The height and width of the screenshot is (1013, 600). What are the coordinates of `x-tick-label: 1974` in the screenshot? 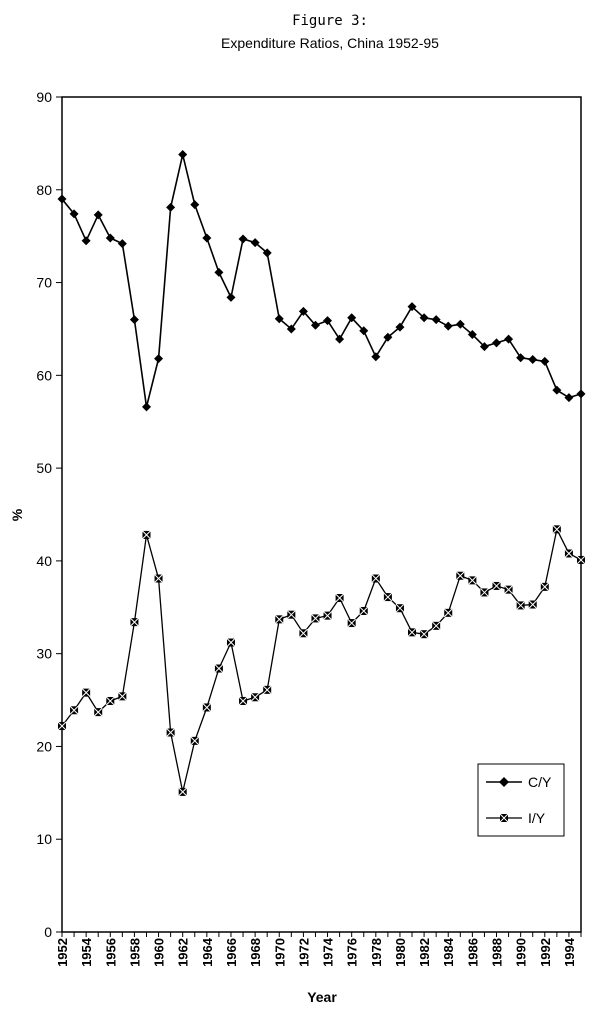 It's located at (328, 952).